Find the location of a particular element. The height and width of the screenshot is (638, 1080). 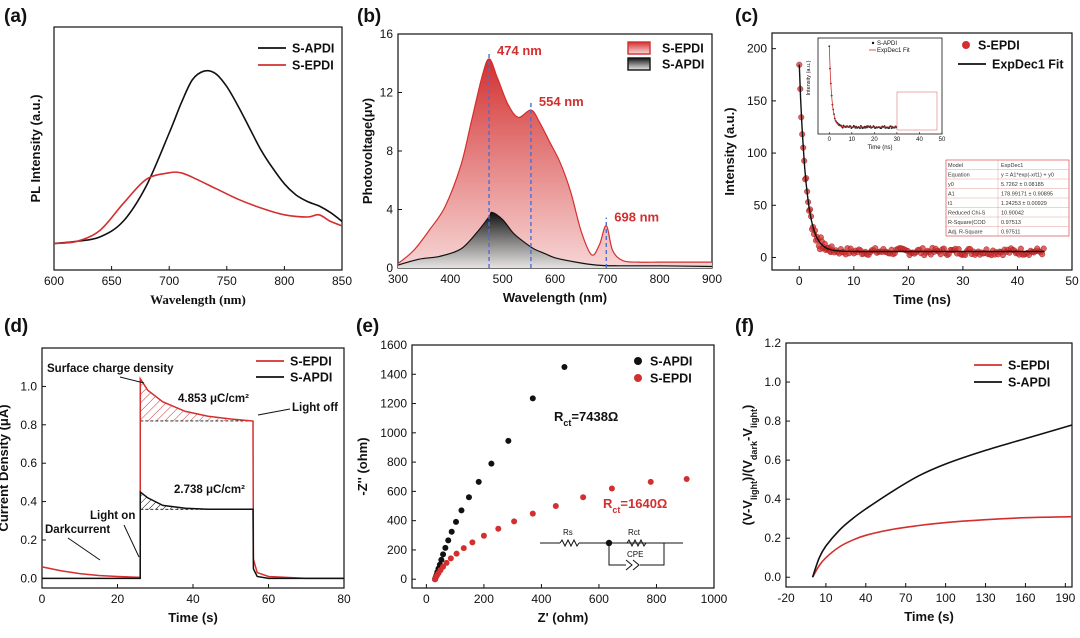

x-tick-label: 70 is located at coordinates (906, 598).